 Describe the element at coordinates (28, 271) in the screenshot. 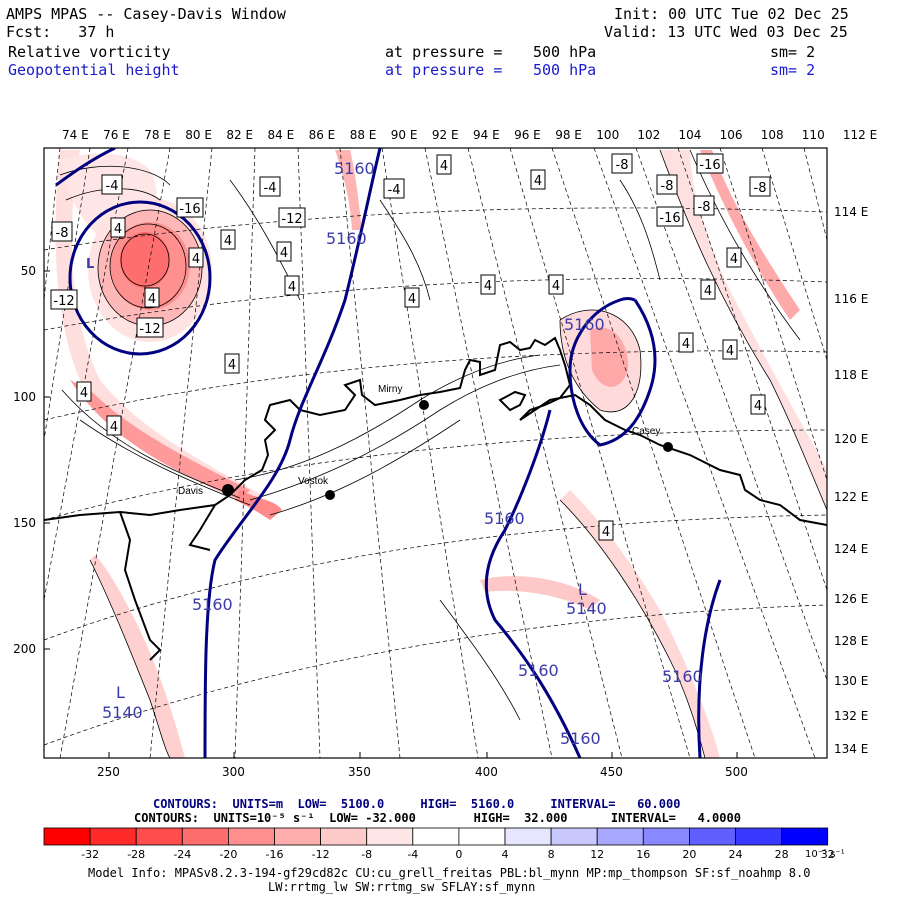

I see `y-tick-label: 50` at that location.